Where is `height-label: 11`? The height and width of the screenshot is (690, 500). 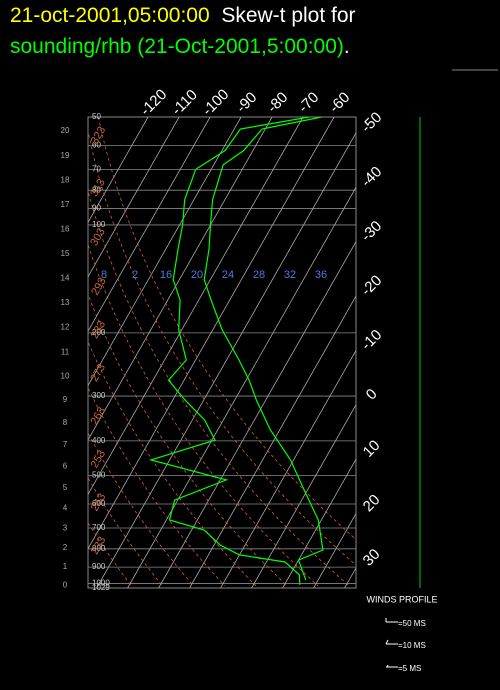
height-label: 11 is located at coordinates (65, 351).